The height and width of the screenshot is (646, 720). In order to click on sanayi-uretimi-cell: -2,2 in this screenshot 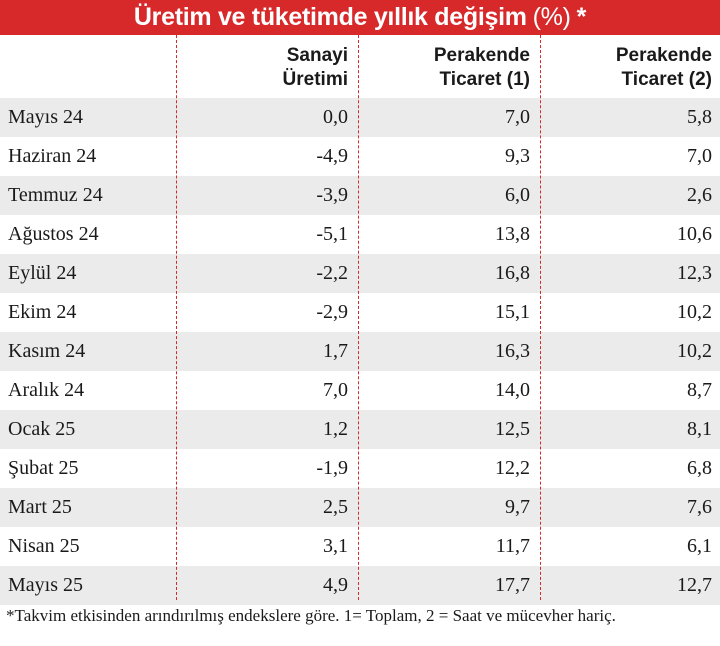, I will do `click(332, 273)`.